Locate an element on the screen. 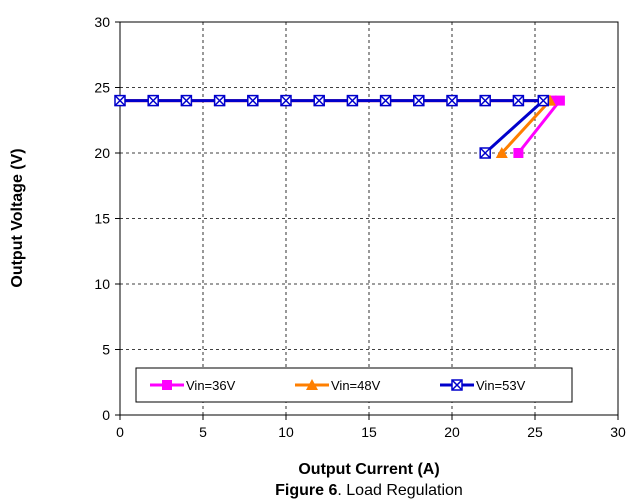  y-tick-label: 0 is located at coordinates (106, 415).